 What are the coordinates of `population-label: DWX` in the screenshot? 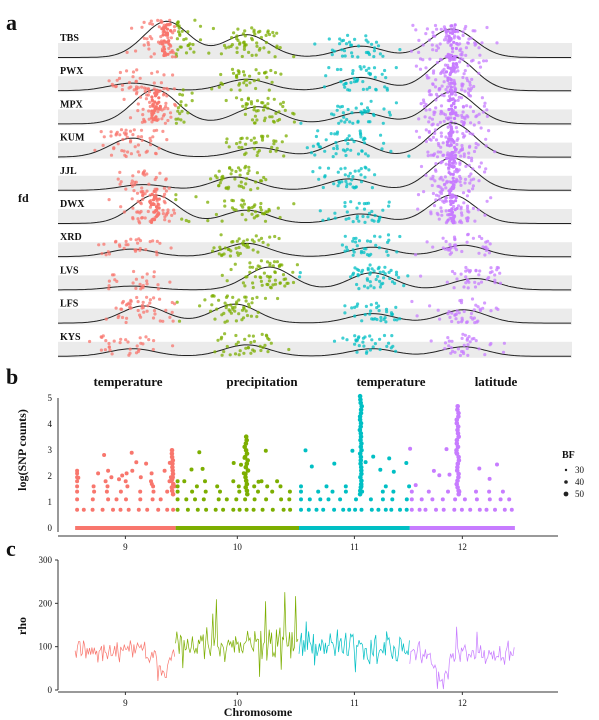 It's located at (72, 204).